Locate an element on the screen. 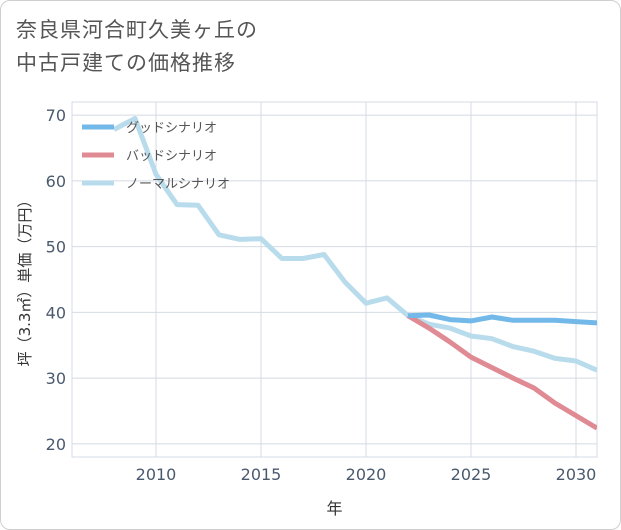 The image size is (621, 530). y-tick-label: 20 is located at coordinates (56, 444).